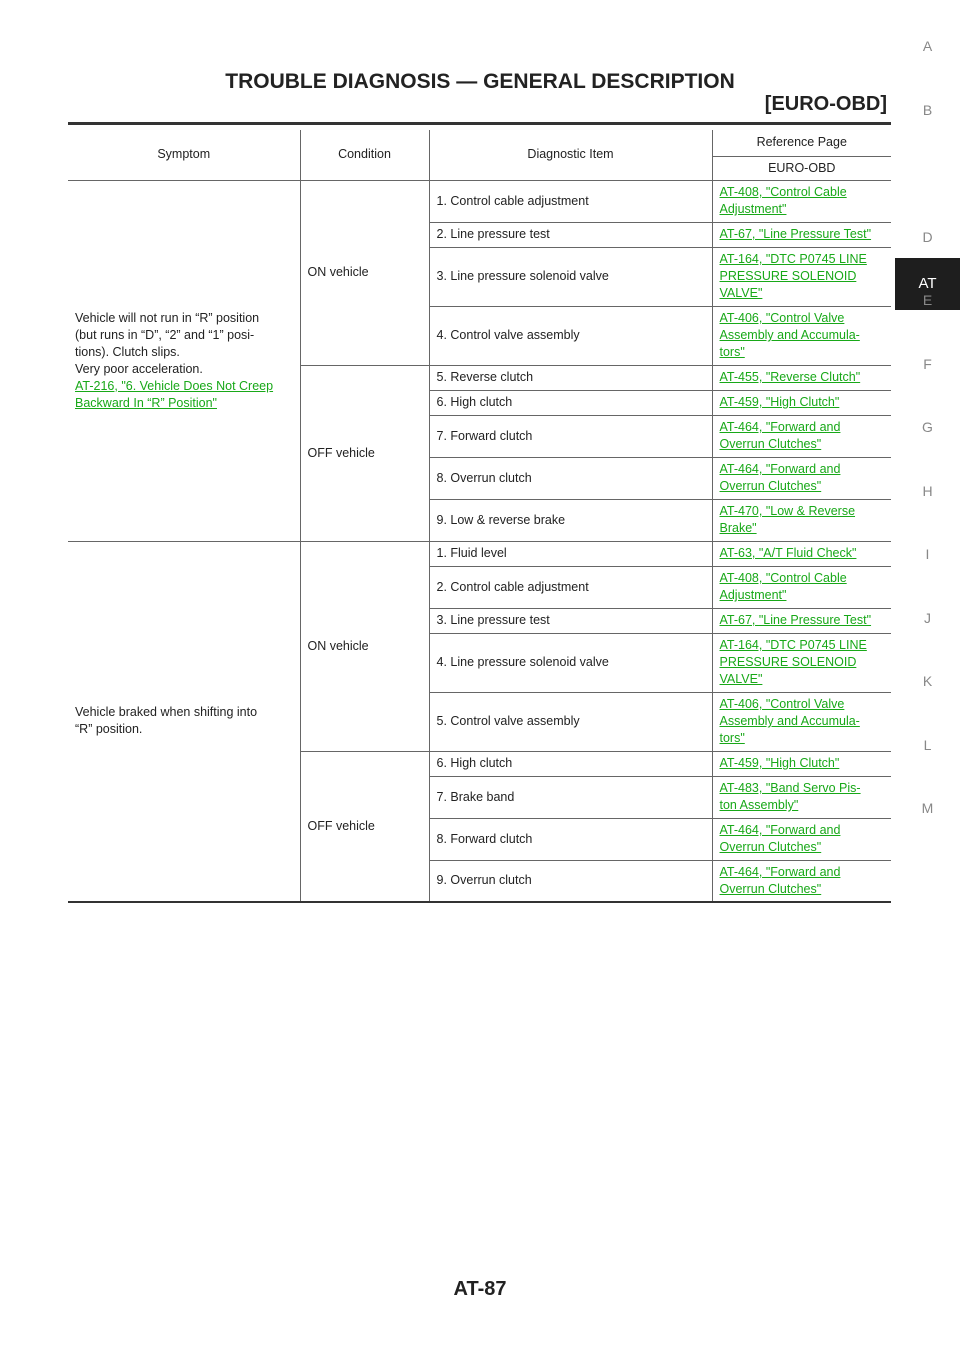 The width and height of the screenshot is (960, 1358). What do you see at coordinates (790, 788) in the screenshot?
I see `reference-link: AT-483, "Band Servo Pis-` at bounding box center [790, 788].